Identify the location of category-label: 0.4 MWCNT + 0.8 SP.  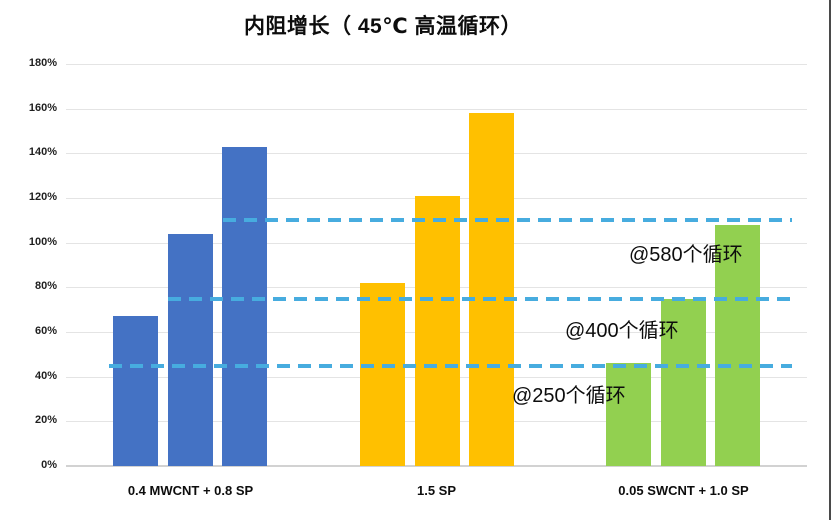
(190, 490).